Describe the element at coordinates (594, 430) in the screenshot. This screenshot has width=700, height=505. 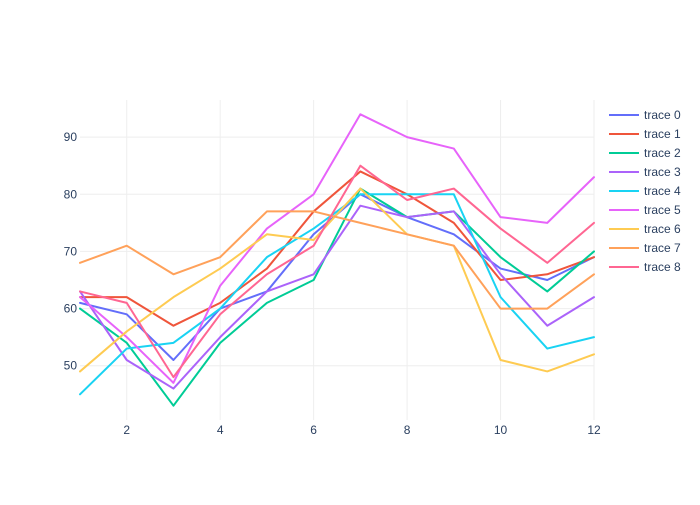
I see `x-tick-label: 12` at that location.